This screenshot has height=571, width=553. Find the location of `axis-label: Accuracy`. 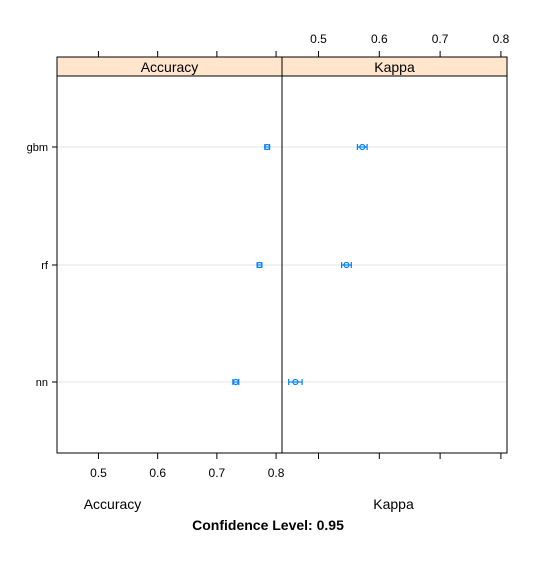

axis-label: Accuracy is located at coordinates (113, 504).